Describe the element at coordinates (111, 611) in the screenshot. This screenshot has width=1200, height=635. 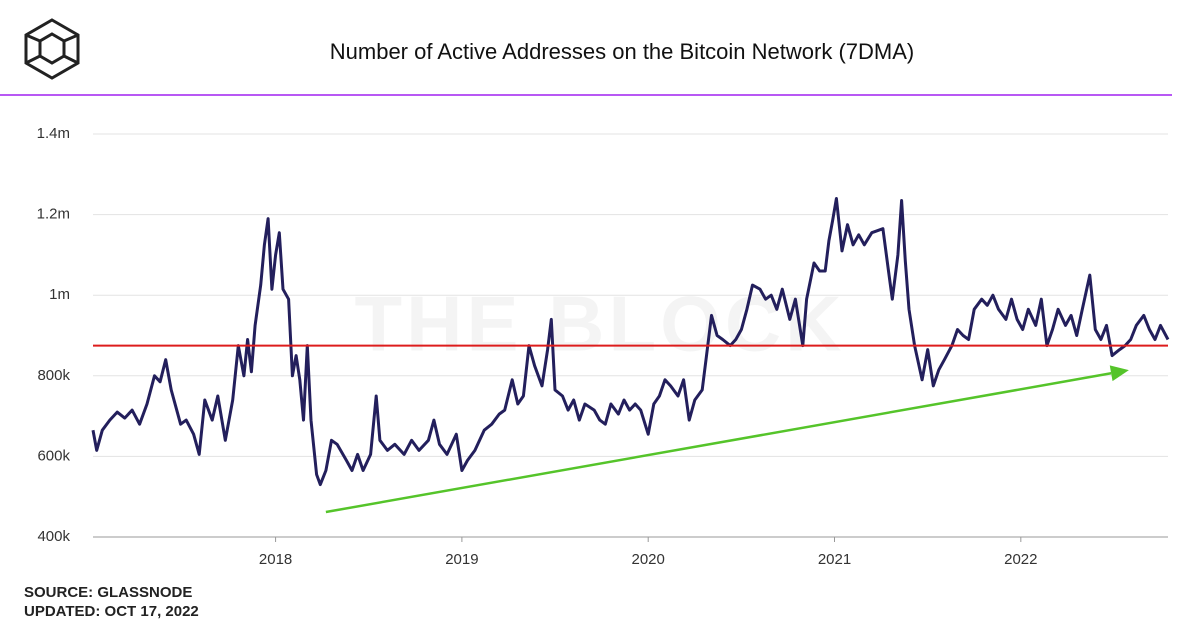
I see `updated-note: UPDATED: OCT 17, 2022` at that location.